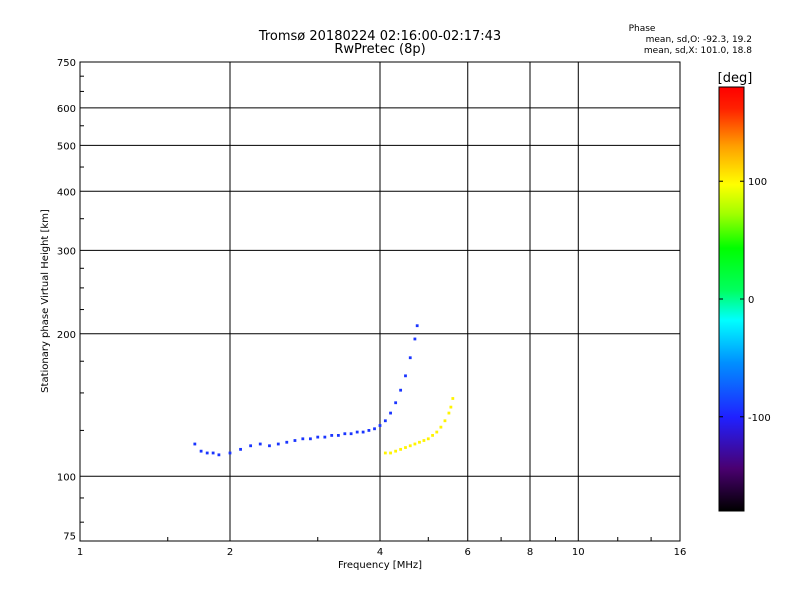  I want to click on y-tick-label: 100, so click(66, 477).